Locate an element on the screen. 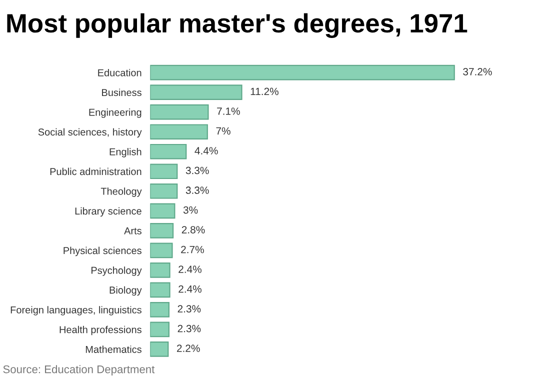  y-tick-label: Engineering is located at coordinates (115, 113).